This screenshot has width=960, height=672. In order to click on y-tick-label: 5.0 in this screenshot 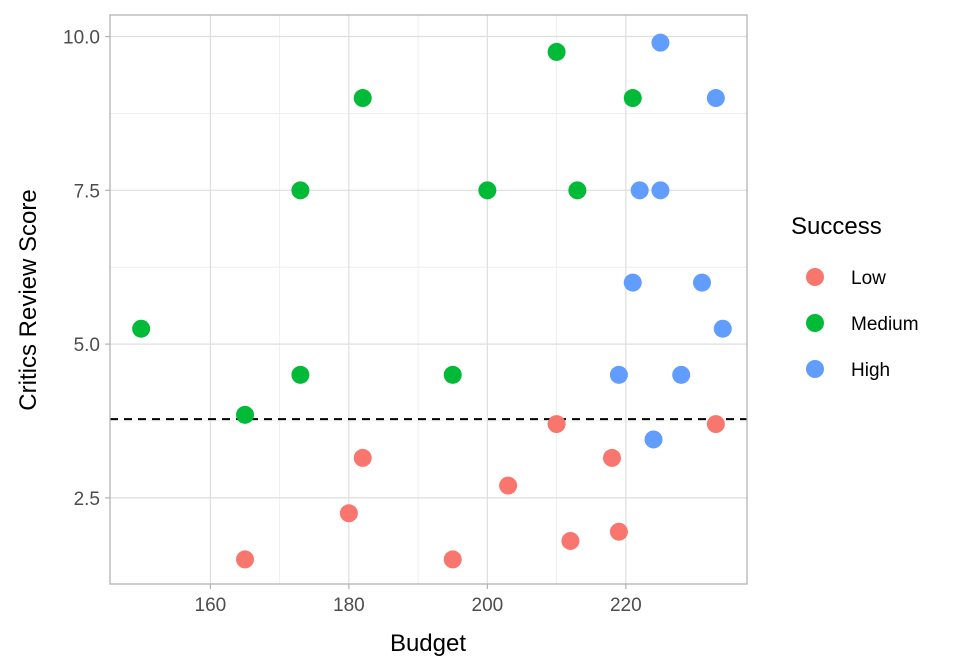, I will do `click(87, 345)`.